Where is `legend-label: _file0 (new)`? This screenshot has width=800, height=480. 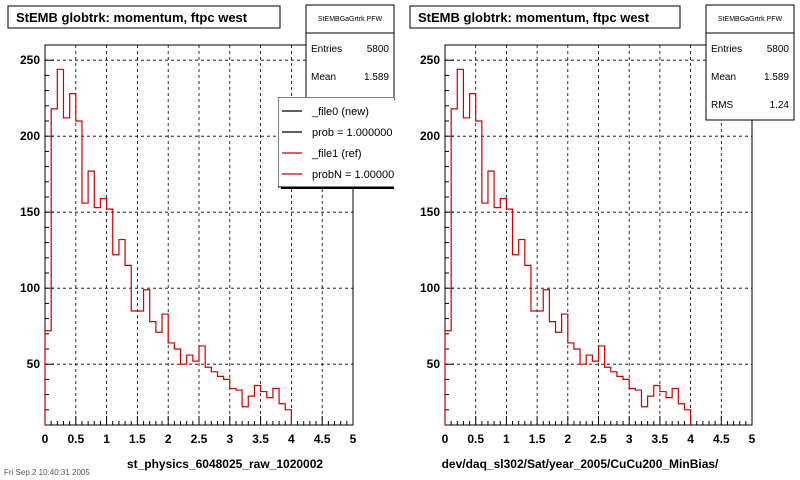
legend-label: _file0 (new) is located at coordinates (340, 112).